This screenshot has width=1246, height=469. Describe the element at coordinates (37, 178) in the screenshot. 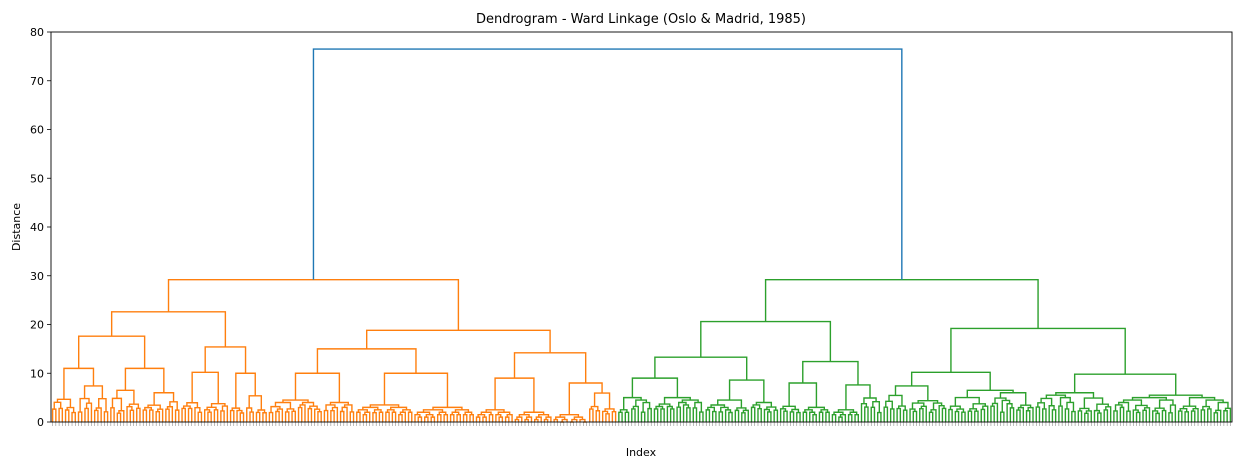

I see `y-tick-label: 50` at that location.